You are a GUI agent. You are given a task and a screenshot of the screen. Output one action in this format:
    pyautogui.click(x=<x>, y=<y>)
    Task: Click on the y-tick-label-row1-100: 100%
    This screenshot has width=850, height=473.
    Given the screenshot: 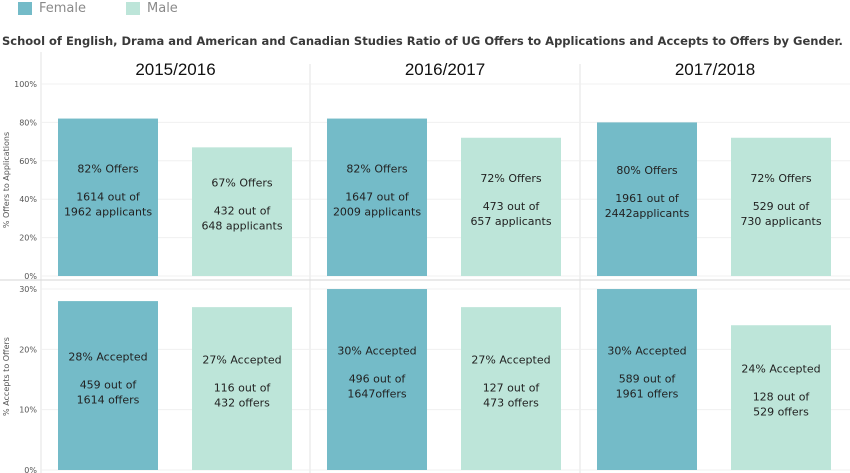 What is the action you would take?
    pyautogui.click(x=25, y=84)
    